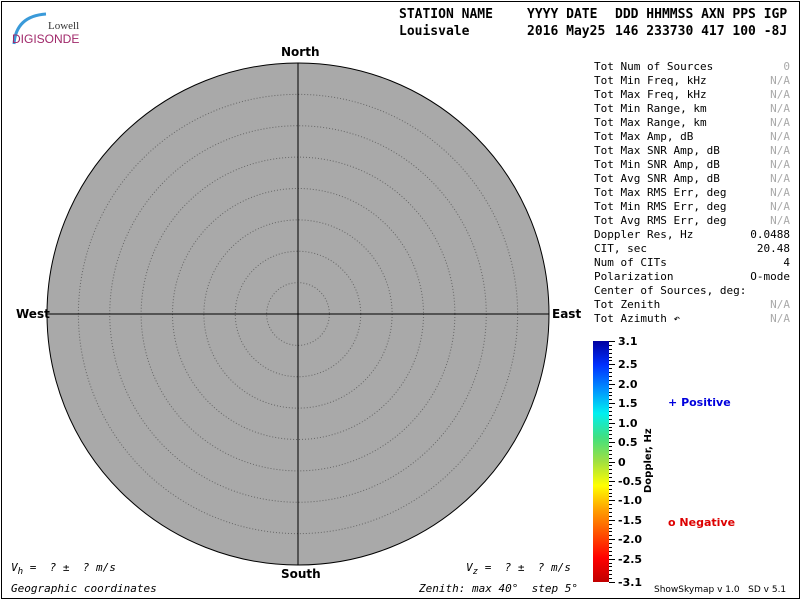  I want to click on stat-label: Tot Max Freq, kHz, so click(650, 94).